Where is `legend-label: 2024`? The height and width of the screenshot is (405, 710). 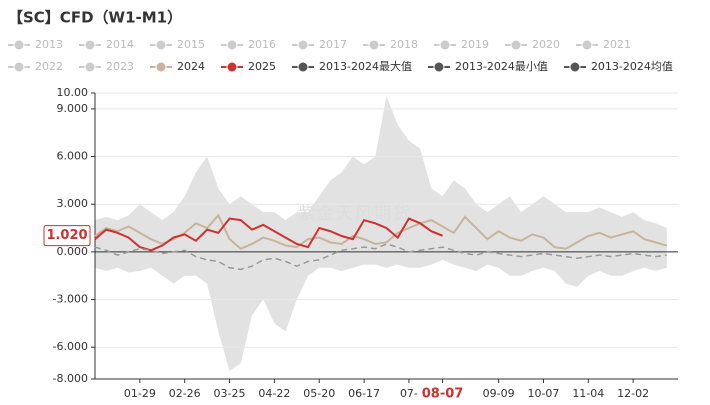
legend-label: 2024 is located at coordinates (191, 66).